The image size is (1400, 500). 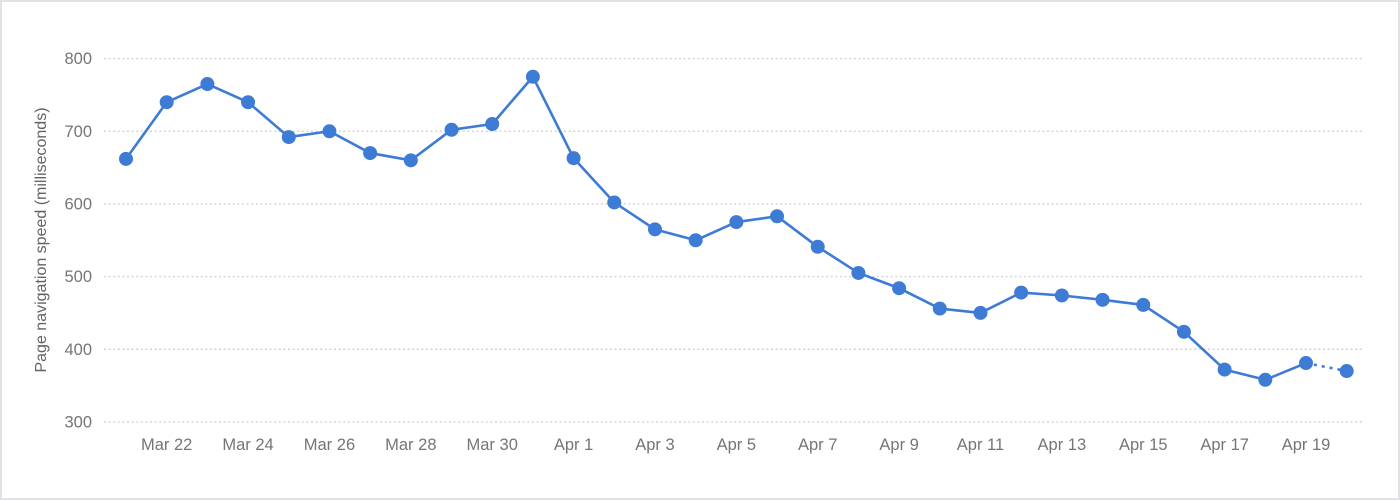 I want to click on x-tick-label: Mar 30, so click(x=492, y=445).